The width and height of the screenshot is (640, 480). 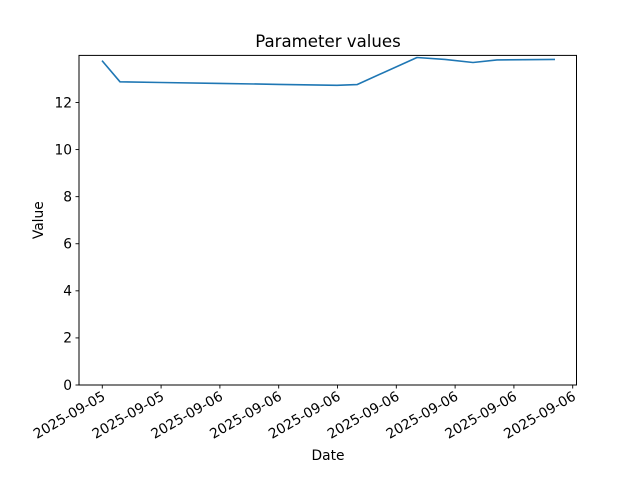 What do you see at coordinates (328, 41) in the screenshot?
I see `chart-title: Parameter values` at bounding box center [328, 41].